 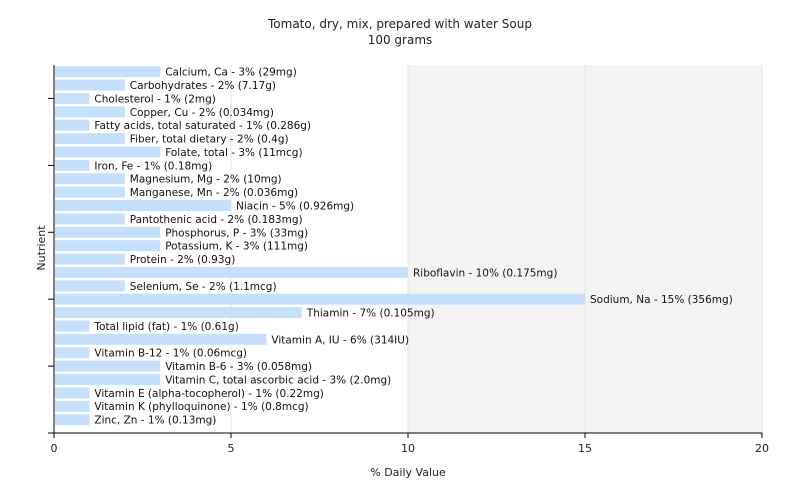 What do you see at coordinates (216, 220) in the screenshot?
I see `bar-value-label: Pantothenic acid - 2% (0.183mg)` at bounding box center [216, 220].